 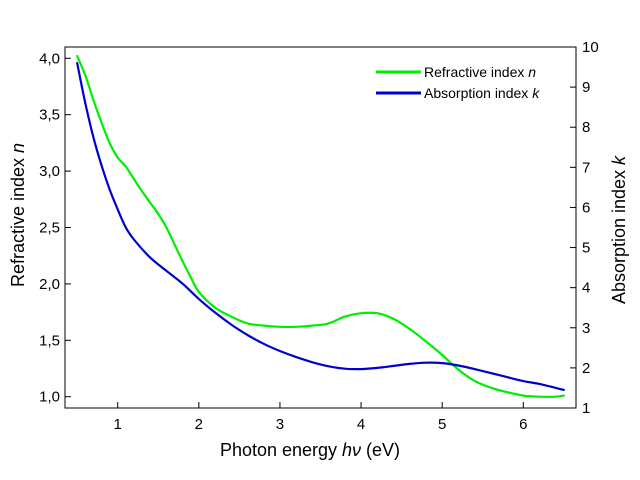 What do you see at coordinates (49, 228) in the screenshot?
I see `y-left-tick-label: 2,5` at bounding box center [49, 228].